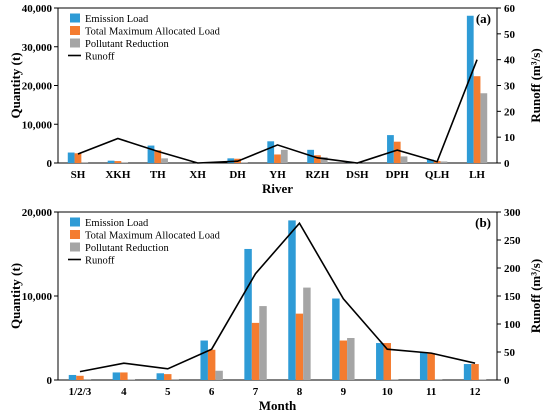 The height and width of the screenshot is (419, 550). Describe the element at coordinates (37, 9) in the screenshot. I see `y-tick-label: 40,000` at that location.